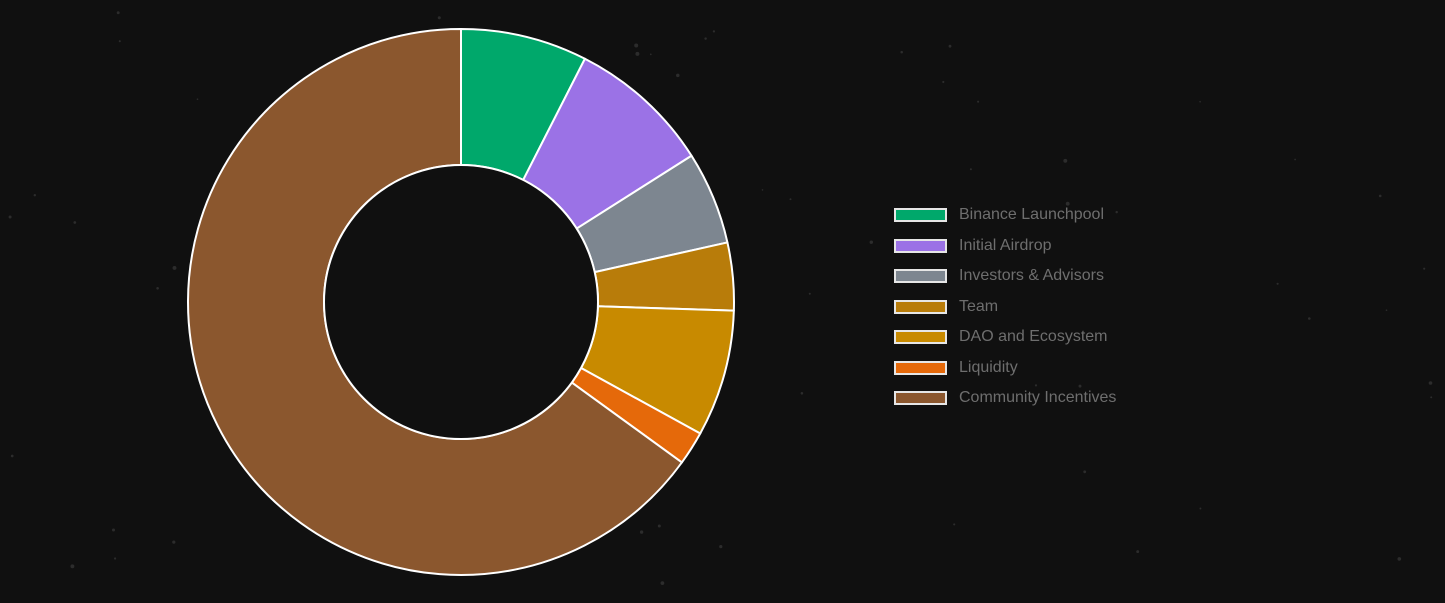 The image size is (1445, 603). I want to click on legend-label: Liquidity, so click(988, 367).